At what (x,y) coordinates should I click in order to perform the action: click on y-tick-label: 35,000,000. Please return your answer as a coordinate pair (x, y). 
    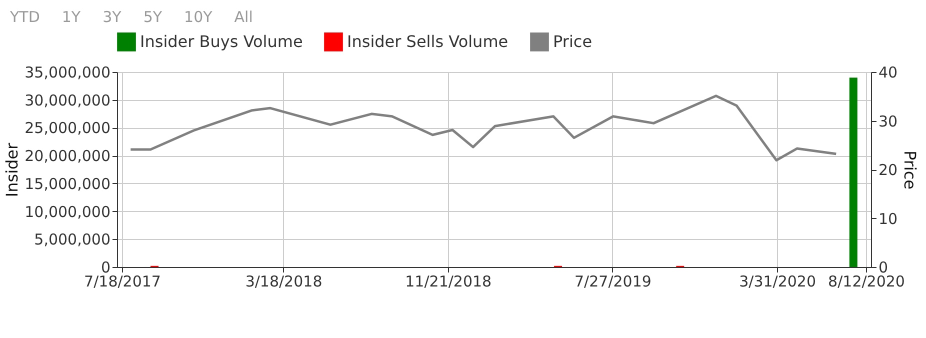
    Looking at the image, I should click on (67, 73).